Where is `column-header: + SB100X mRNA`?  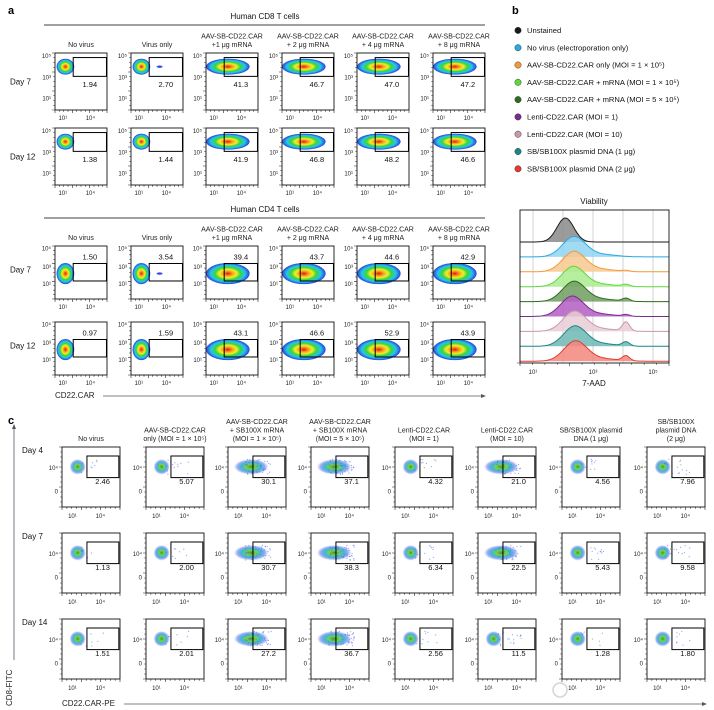
column-header: + SB100X mRNA is located at coordinates (340, 431).